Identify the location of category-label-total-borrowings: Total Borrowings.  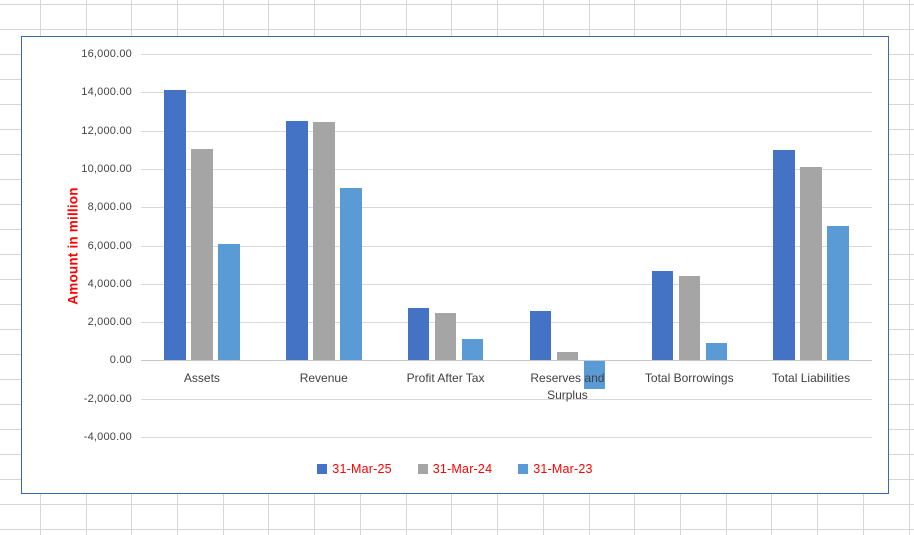
(689, 378).